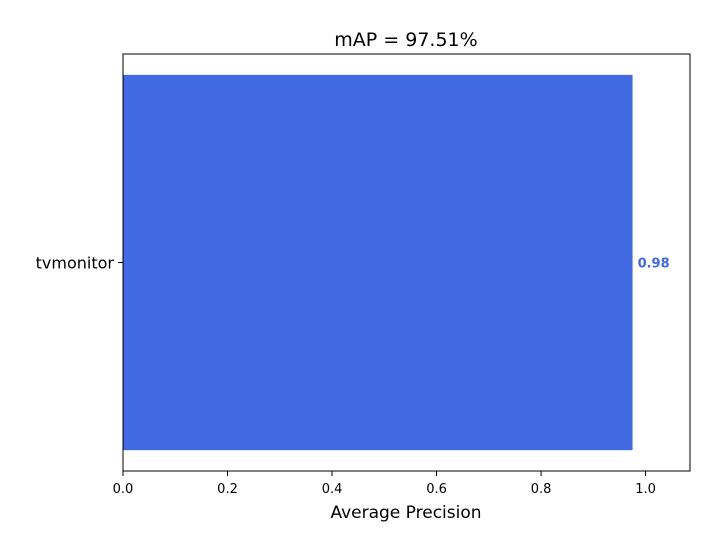 Image resolution: width=711 pixels, height=537 pixels. What do you see at coordinates (405, 513) in the screenshot?
I see `x-axis-label: Average Precision` at bounding box center [405, 513].